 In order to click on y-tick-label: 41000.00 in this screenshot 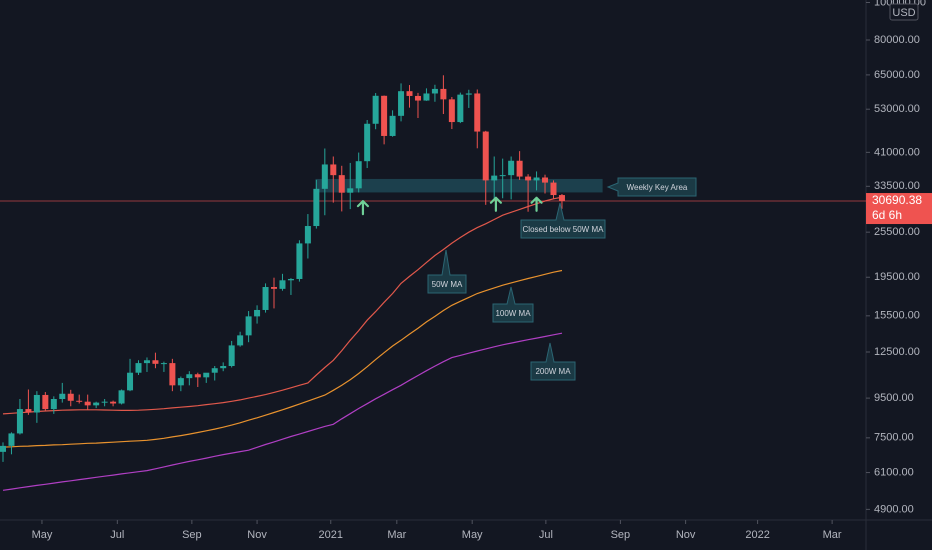, I will do `click(897, 152)`.